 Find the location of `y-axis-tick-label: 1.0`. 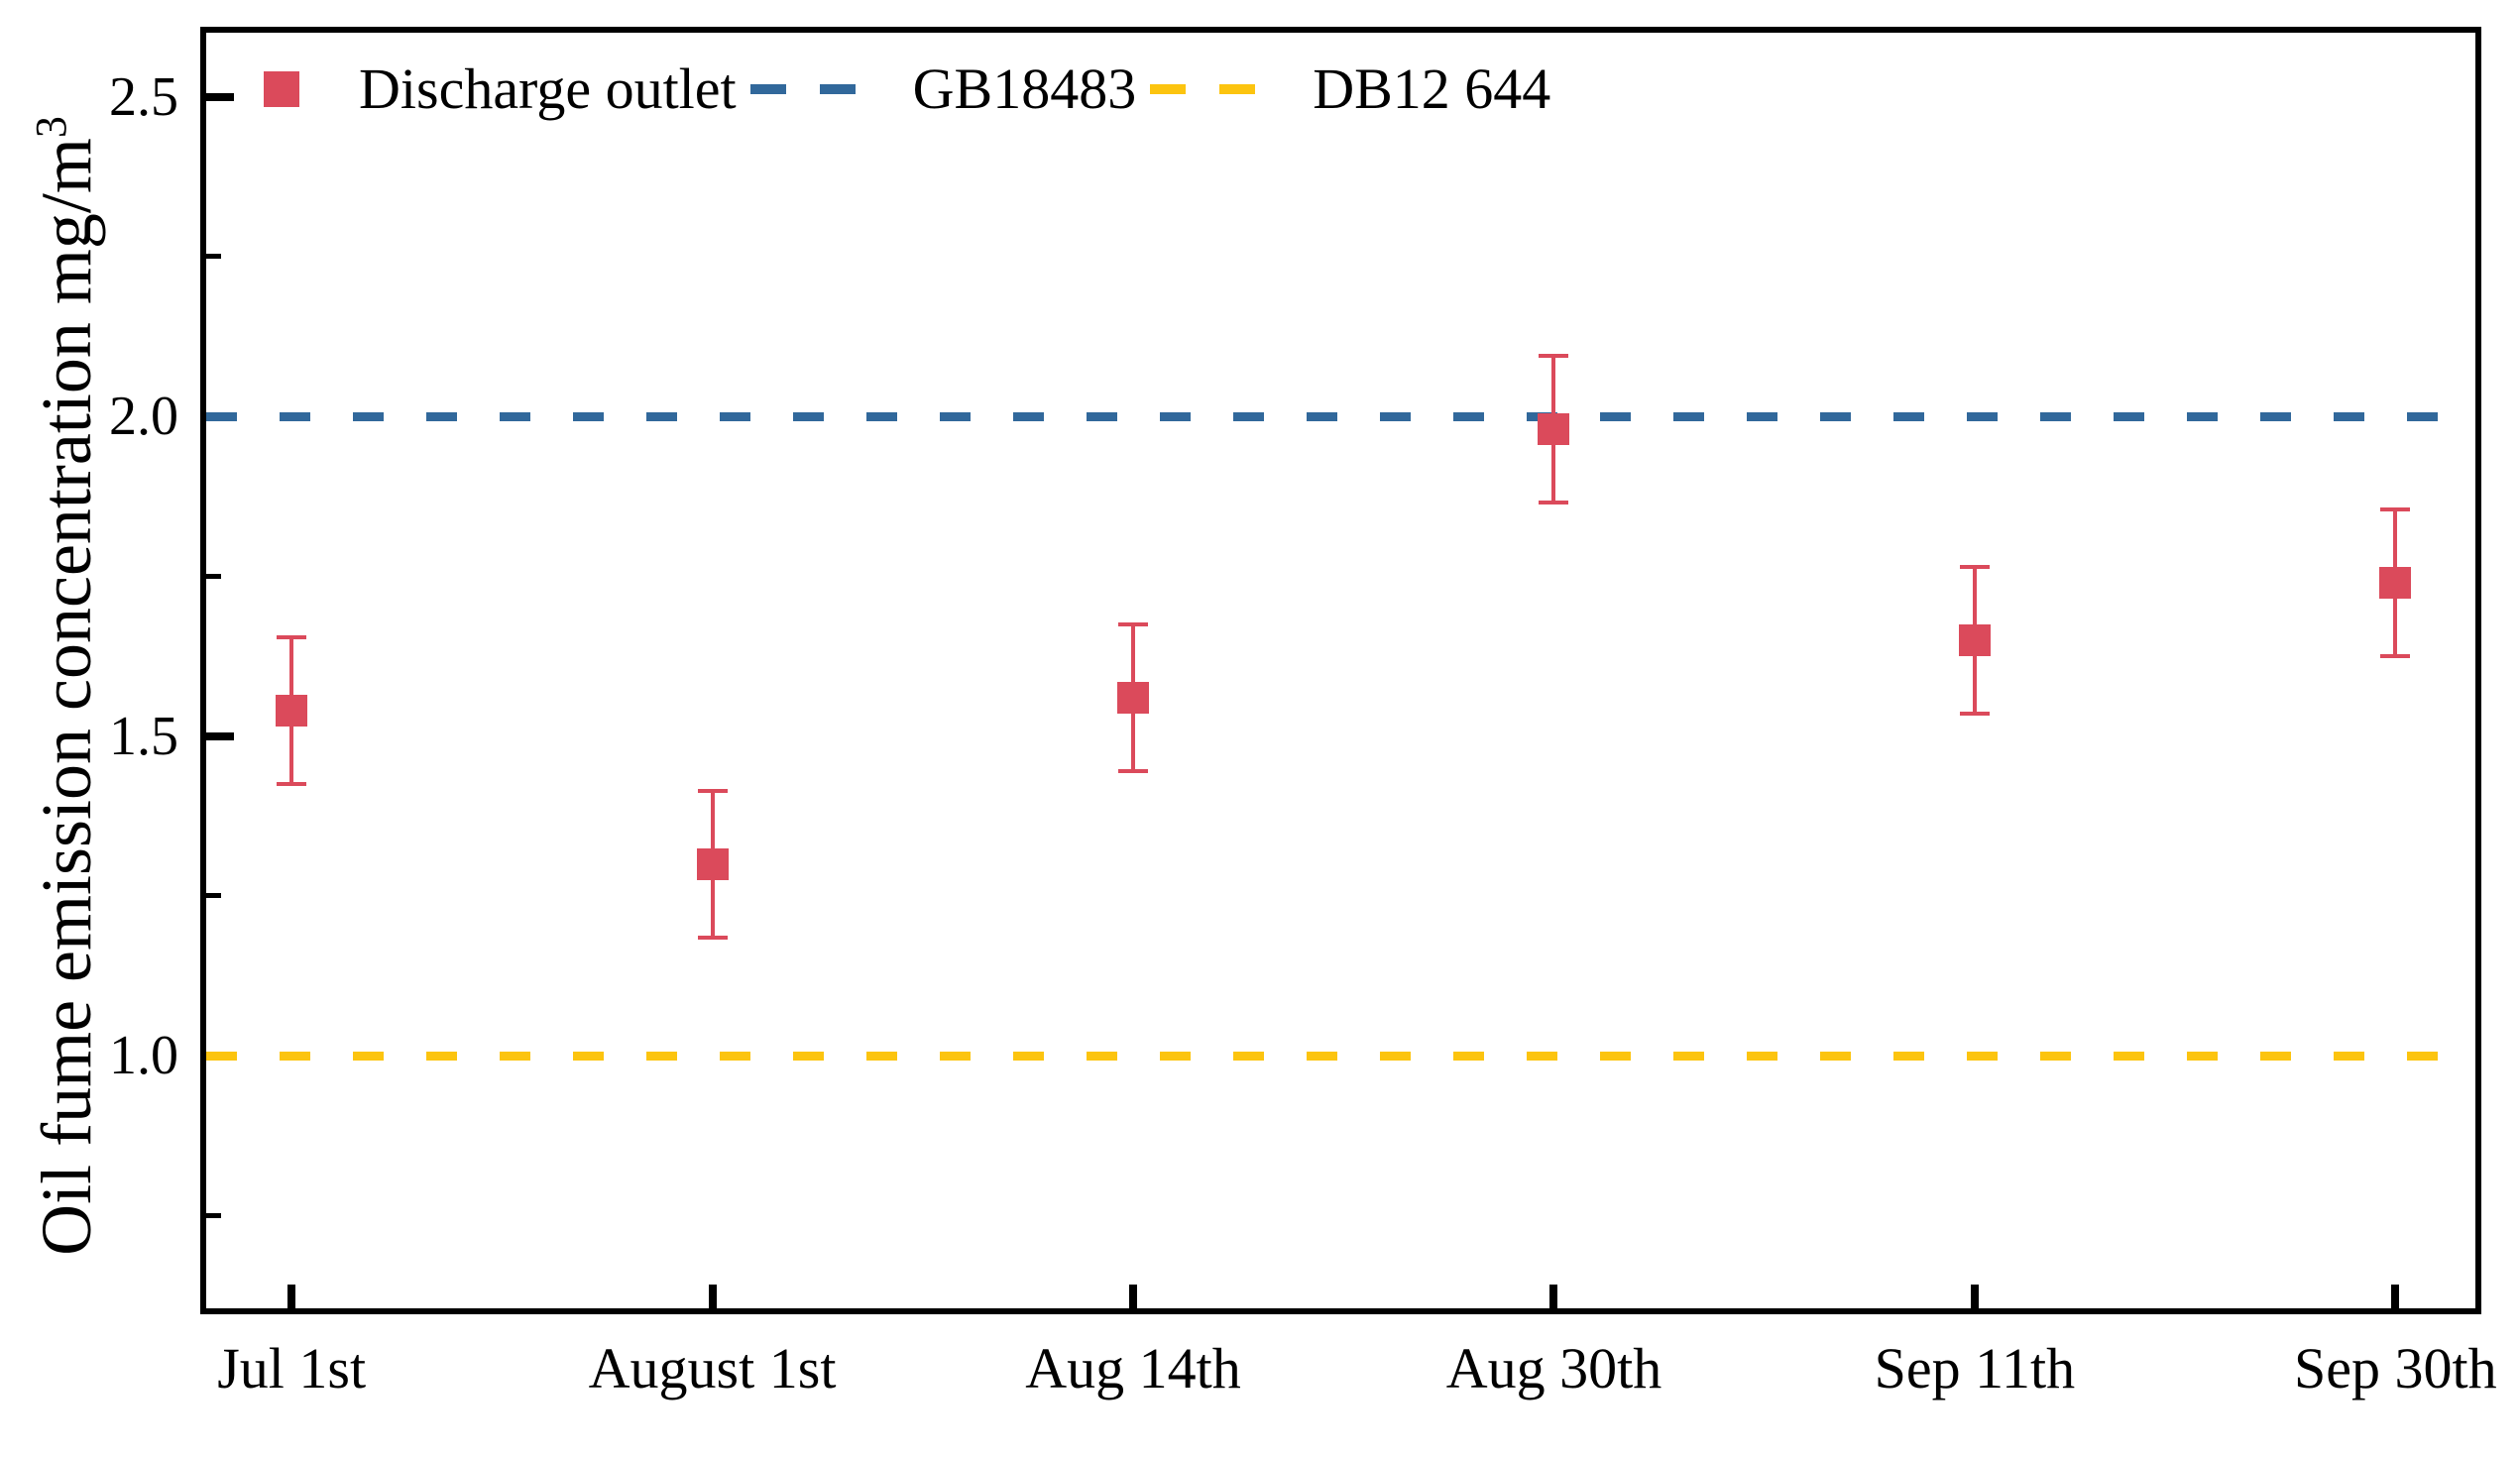

y-axis-tick-label: 1.0 is located at coordinates (143, 1056).